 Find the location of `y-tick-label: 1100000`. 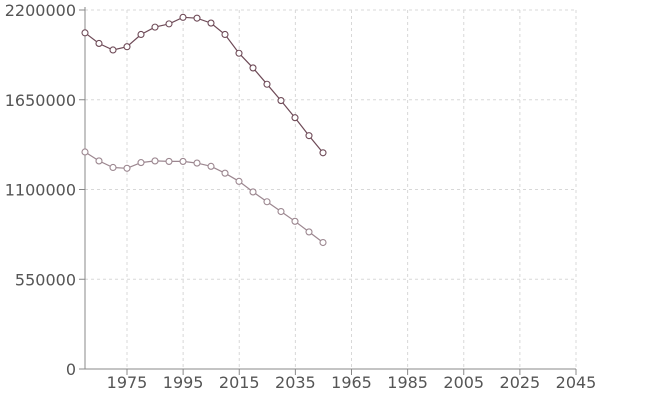

y-tick-label: 1100000 is located at coordinates (40, 190).